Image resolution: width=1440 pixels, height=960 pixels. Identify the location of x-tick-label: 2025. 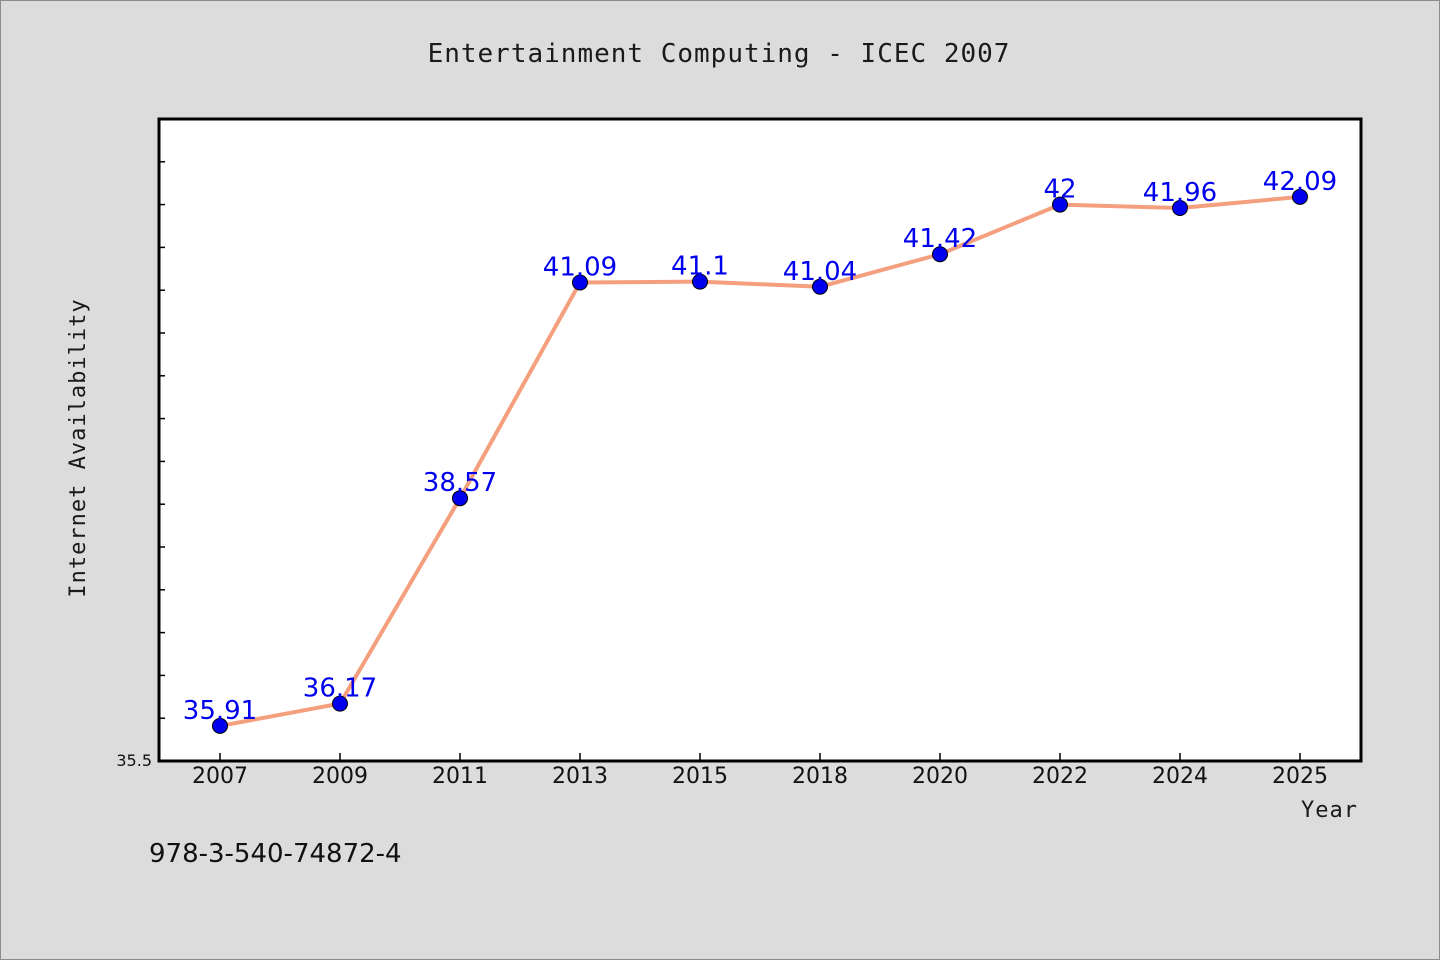
(1300, 776).